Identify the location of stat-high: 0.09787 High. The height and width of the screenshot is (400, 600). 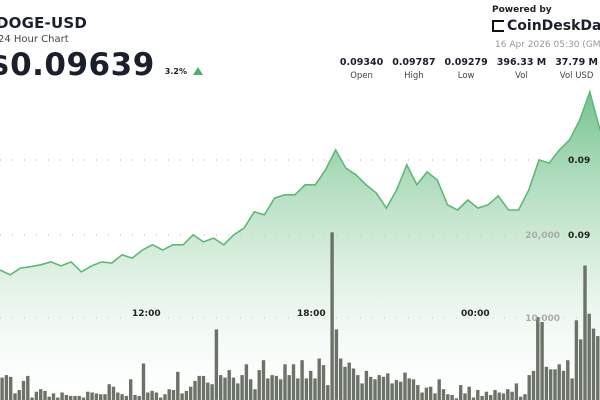
(413, 69).